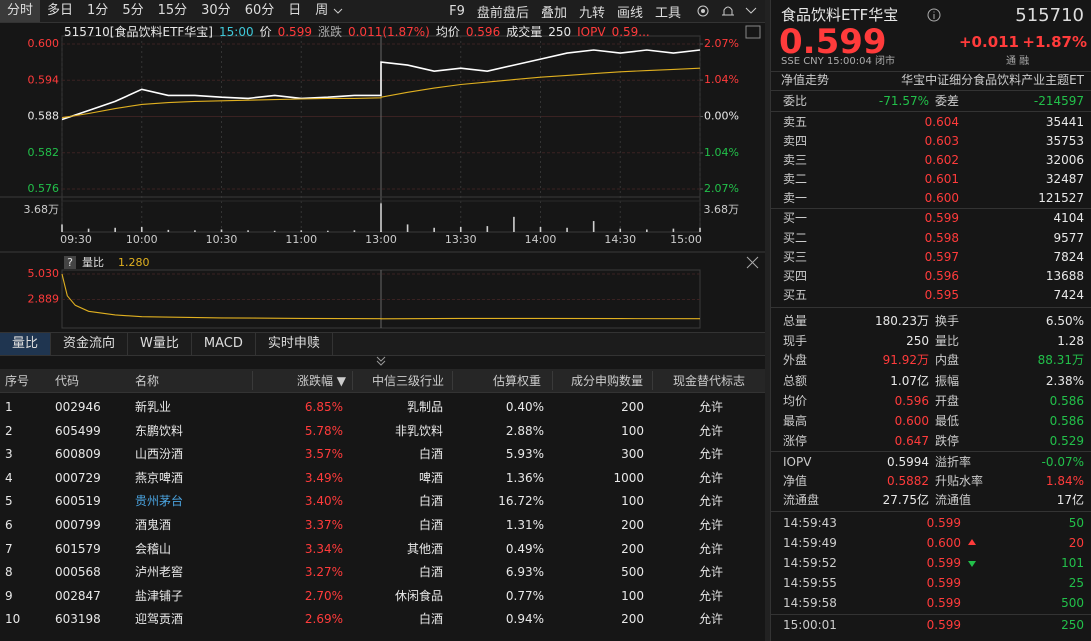  What do you see at coordinates (721, 116) in the screenshot?
I see `y2-tick-label: 0.00%` at bounding box center [721, 116].